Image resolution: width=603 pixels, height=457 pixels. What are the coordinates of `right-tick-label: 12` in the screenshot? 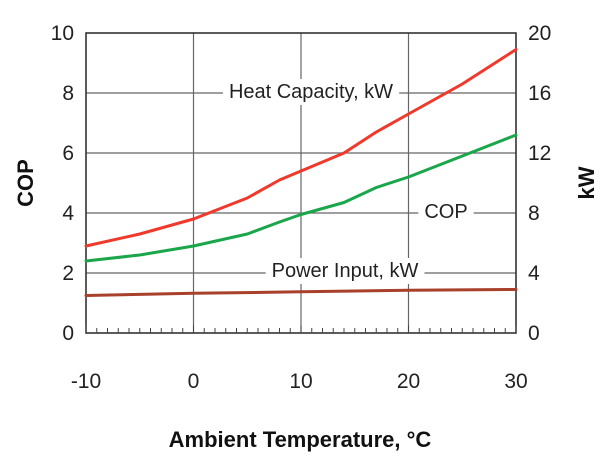 It's located at (539, 153).